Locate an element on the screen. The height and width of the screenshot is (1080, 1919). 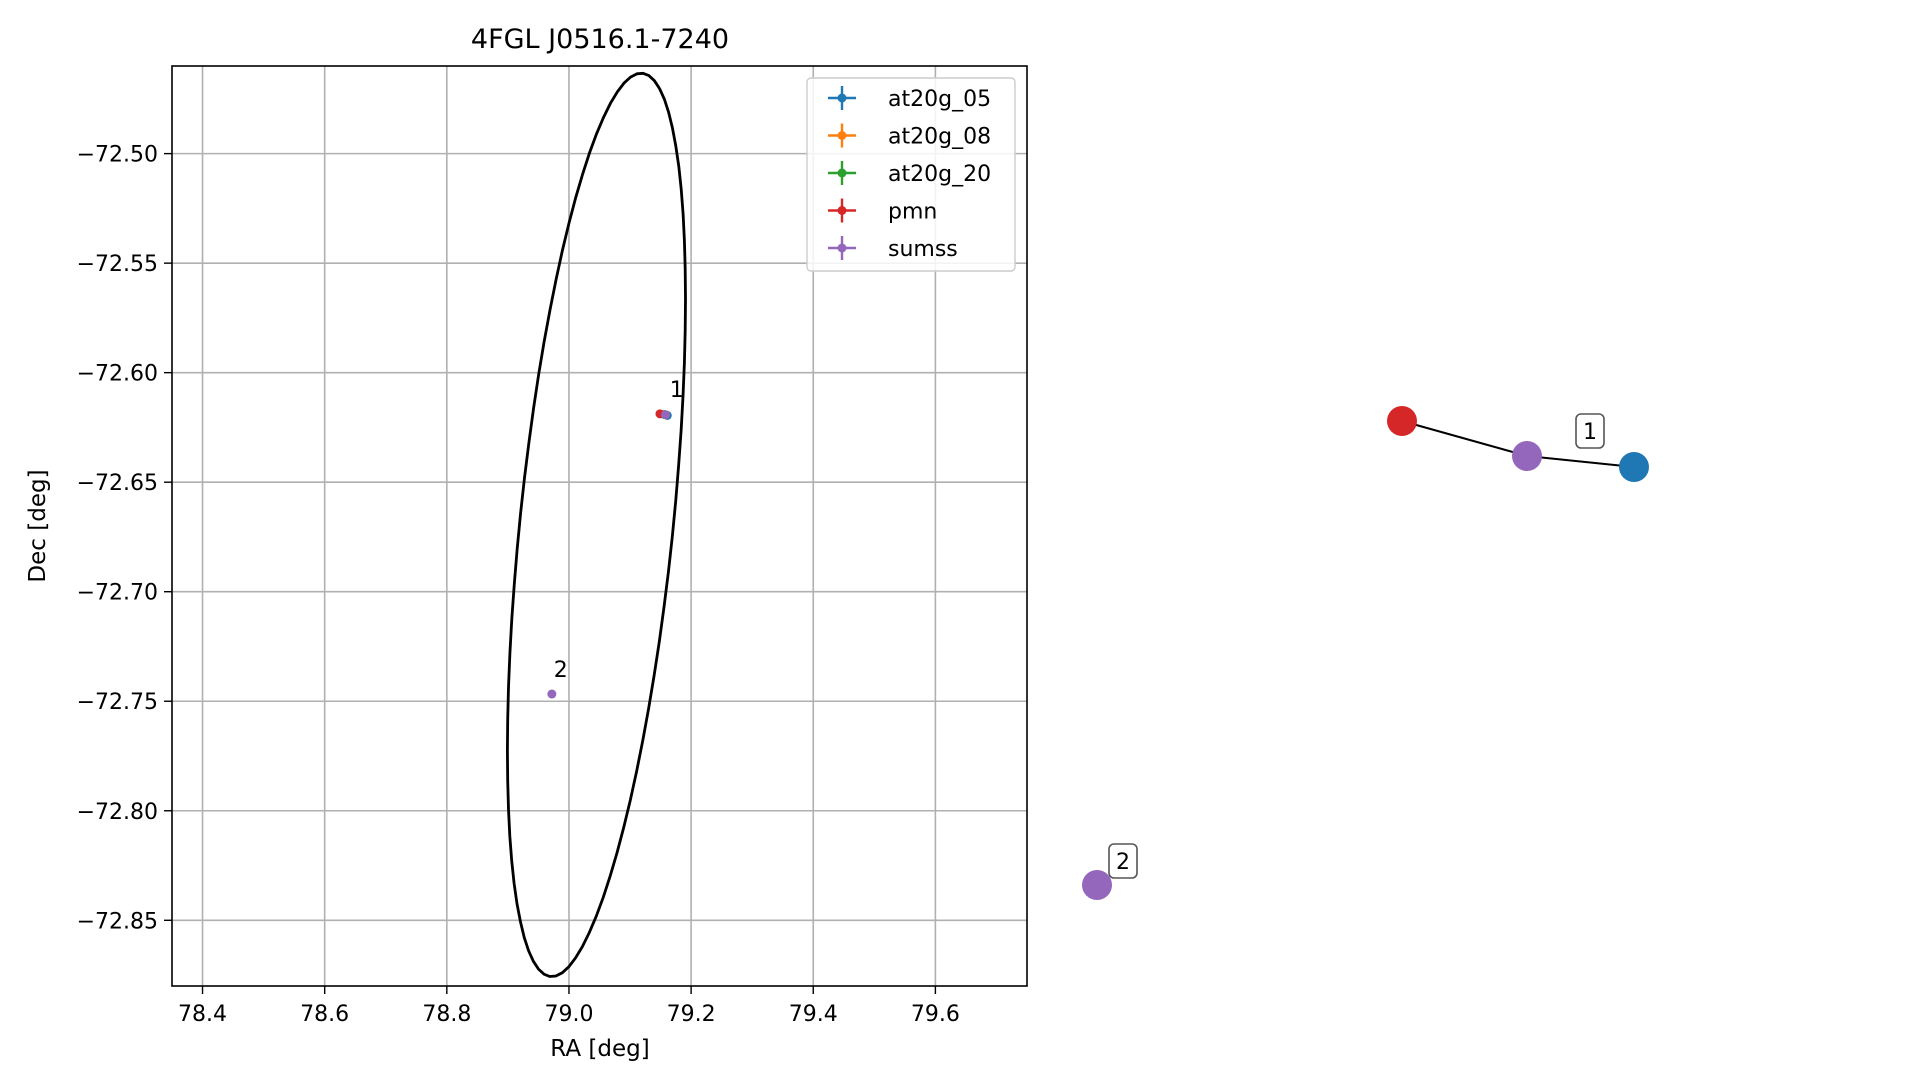
network-label: 1 is located at coordinates (1590, 432).